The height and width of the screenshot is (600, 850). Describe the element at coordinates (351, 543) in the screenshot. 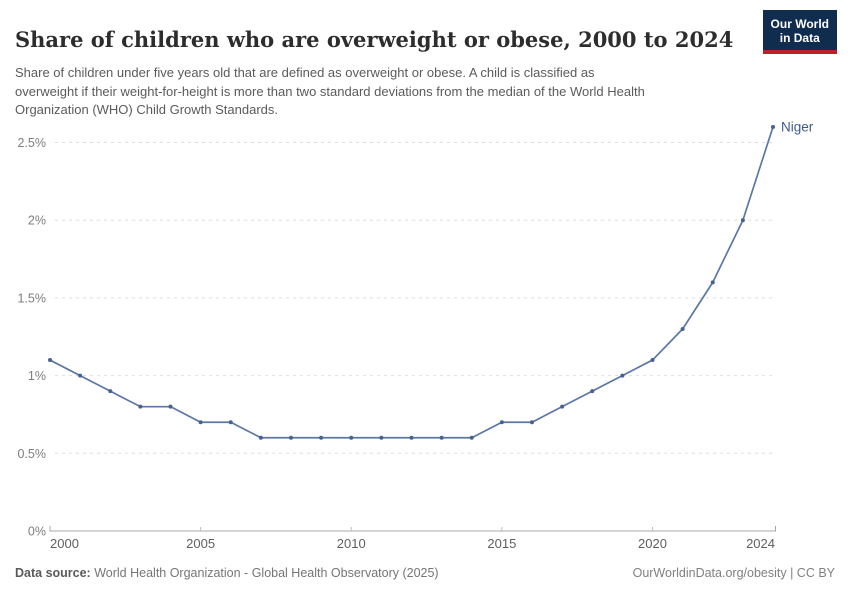

I see `x-tick-label: 2010` at that location.